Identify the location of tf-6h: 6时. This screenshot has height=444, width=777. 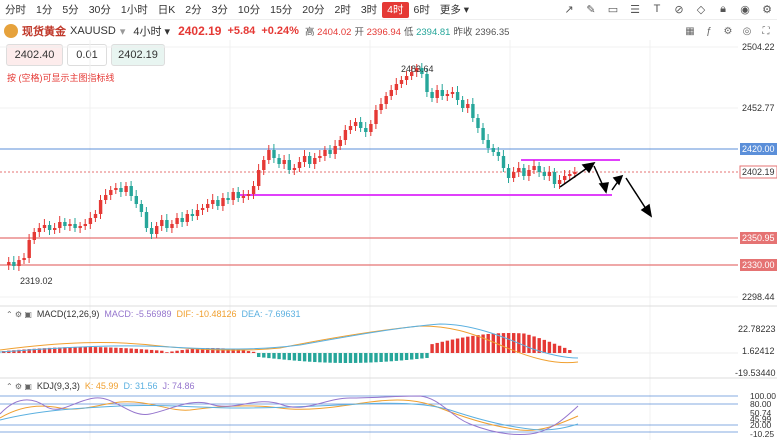
(421, 9).